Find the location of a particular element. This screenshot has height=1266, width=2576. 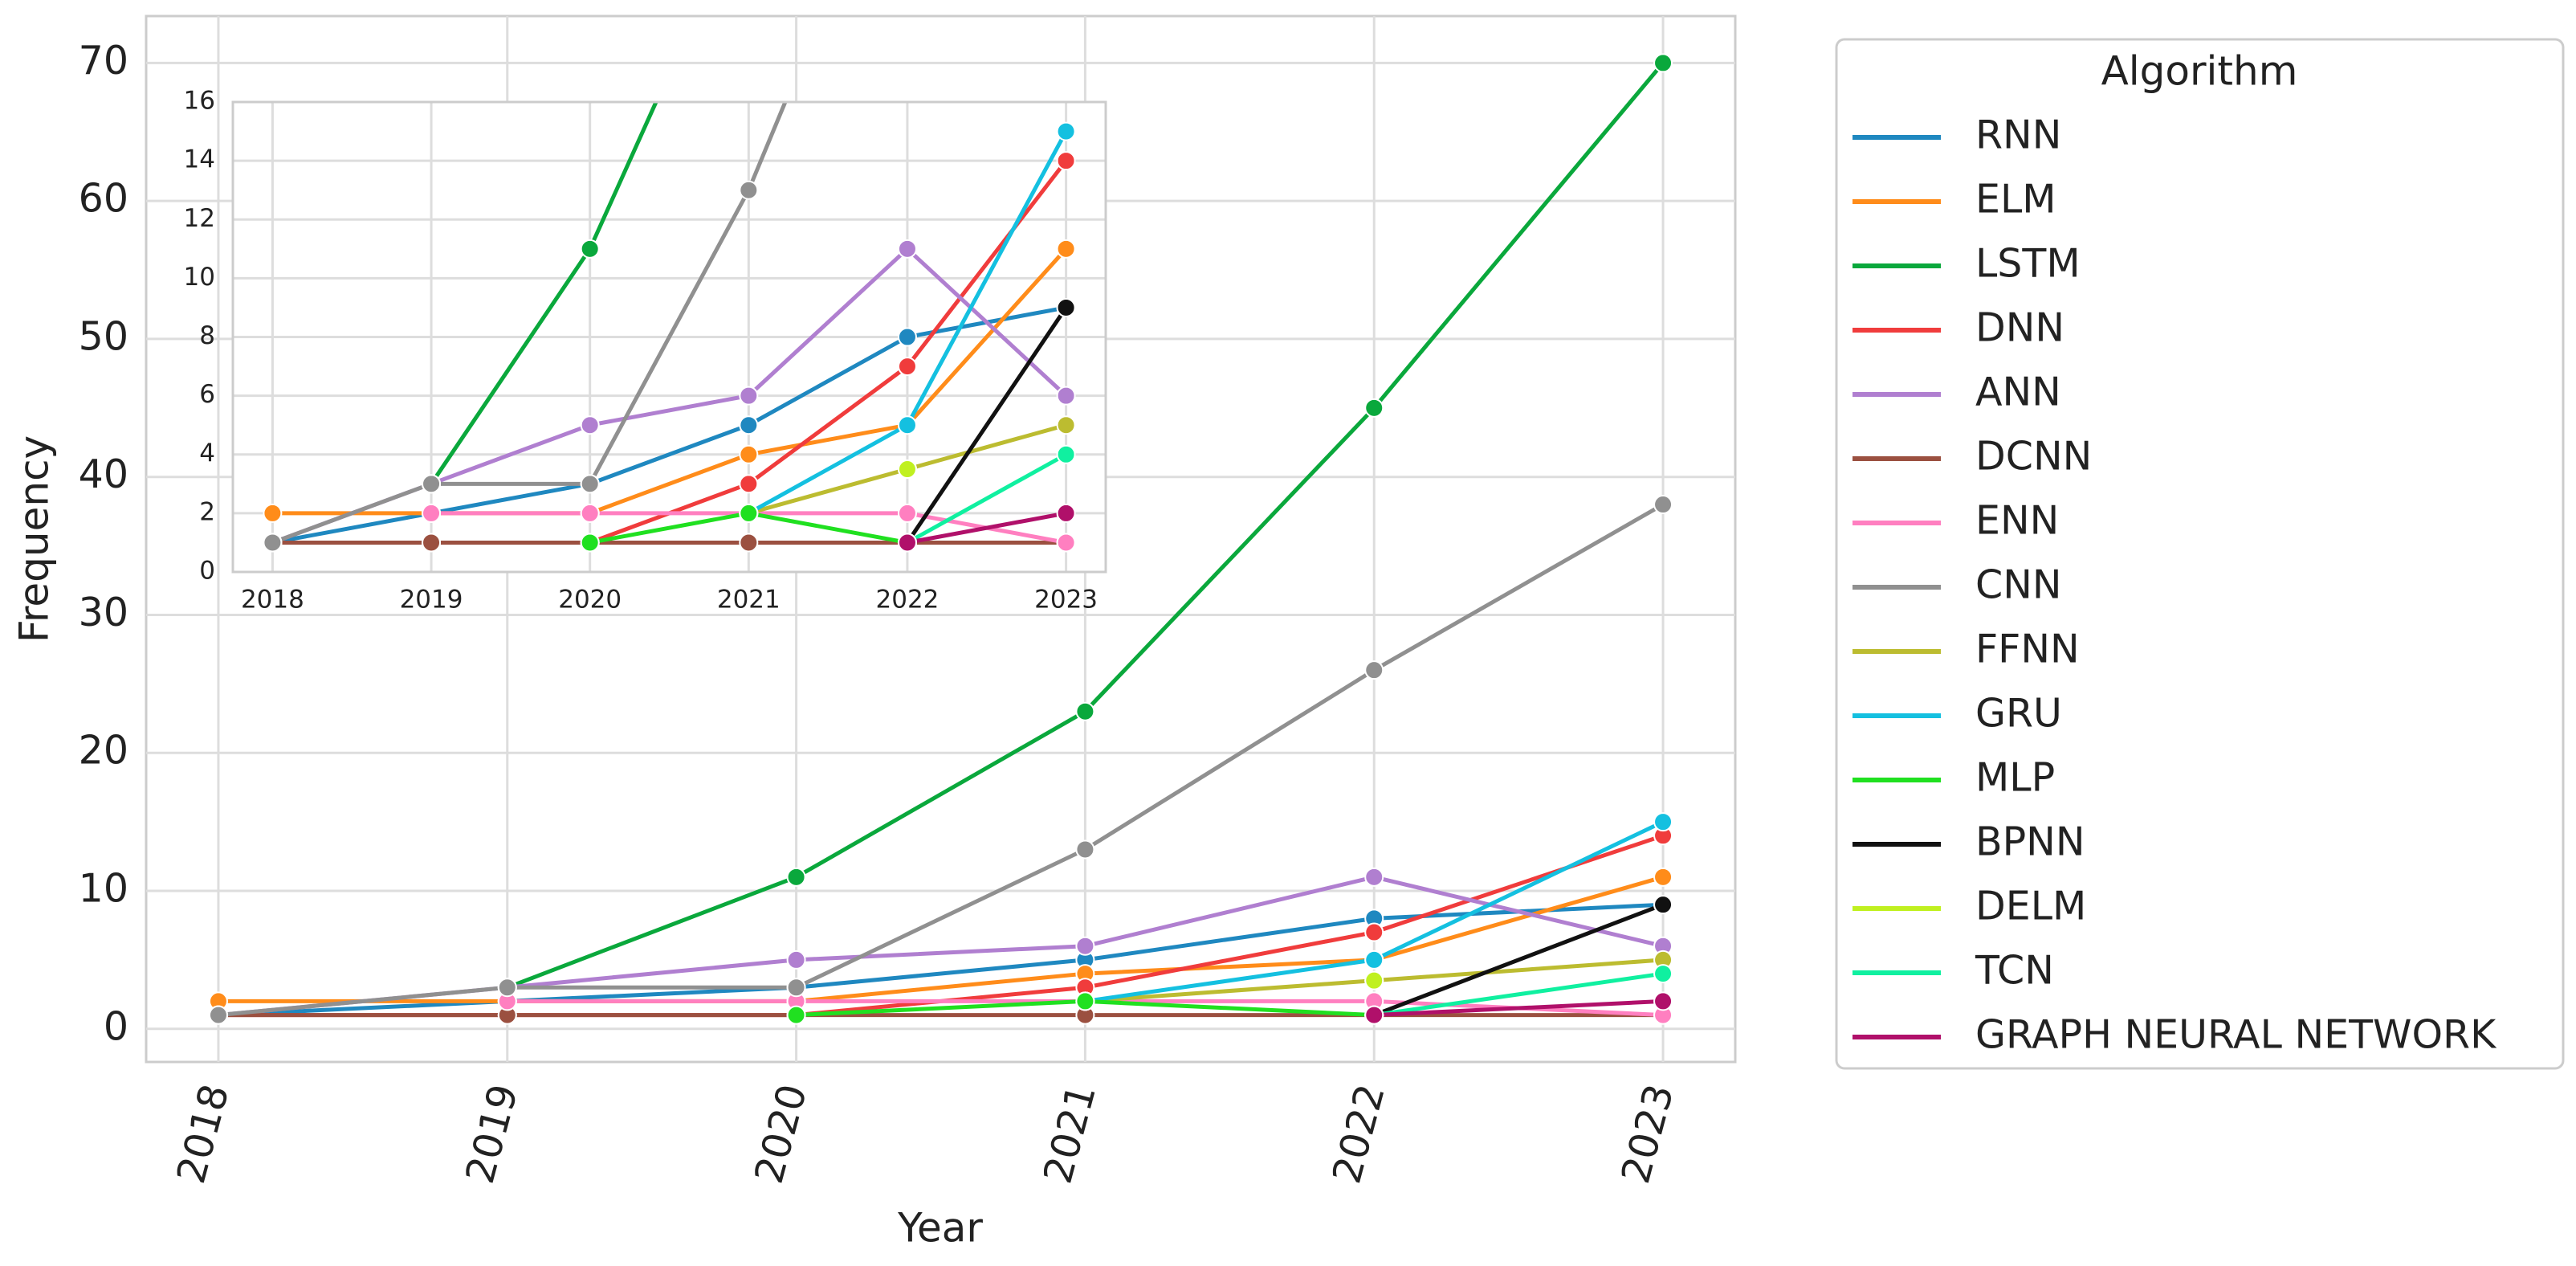

y-tick-label: 50 is located at coordinates (103, 336).